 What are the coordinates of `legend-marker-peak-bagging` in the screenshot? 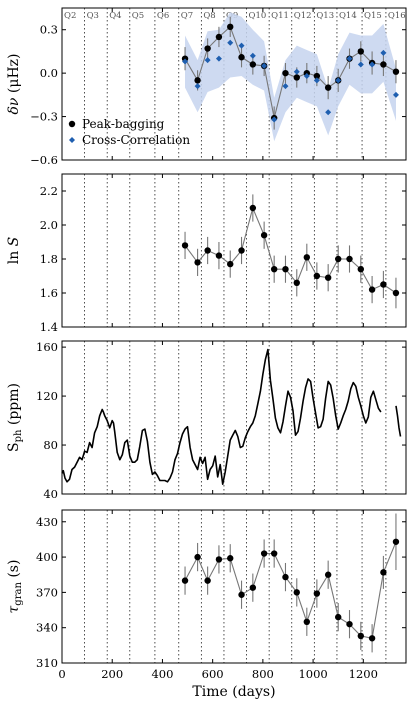 It's located at (72, 124).